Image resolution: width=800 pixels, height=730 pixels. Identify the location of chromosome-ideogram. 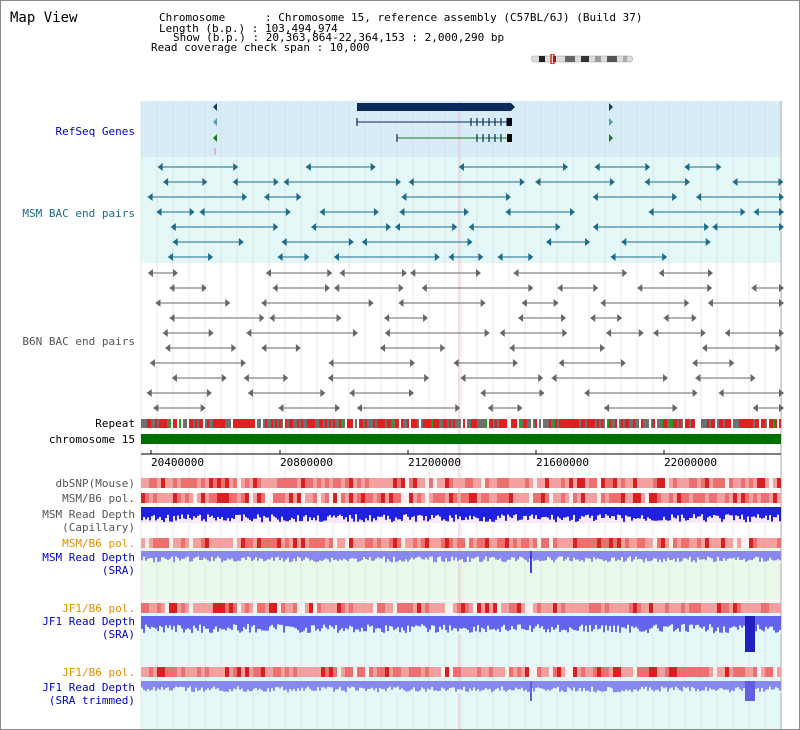
(582, 59).